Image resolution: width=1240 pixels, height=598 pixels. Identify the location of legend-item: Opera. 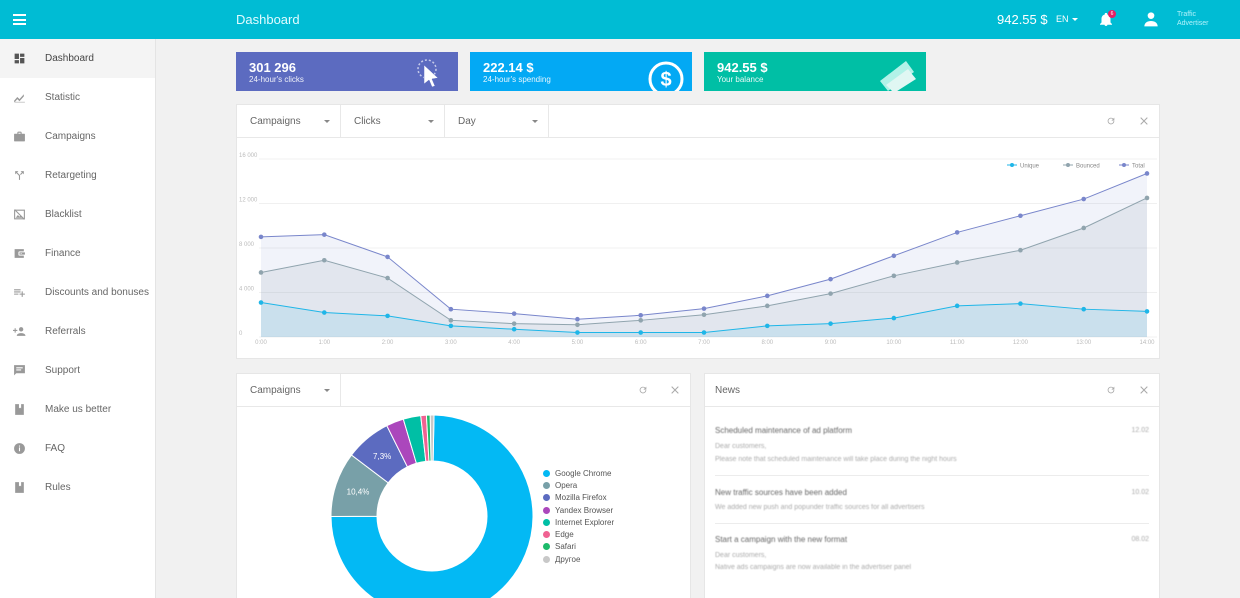
(578, 485).